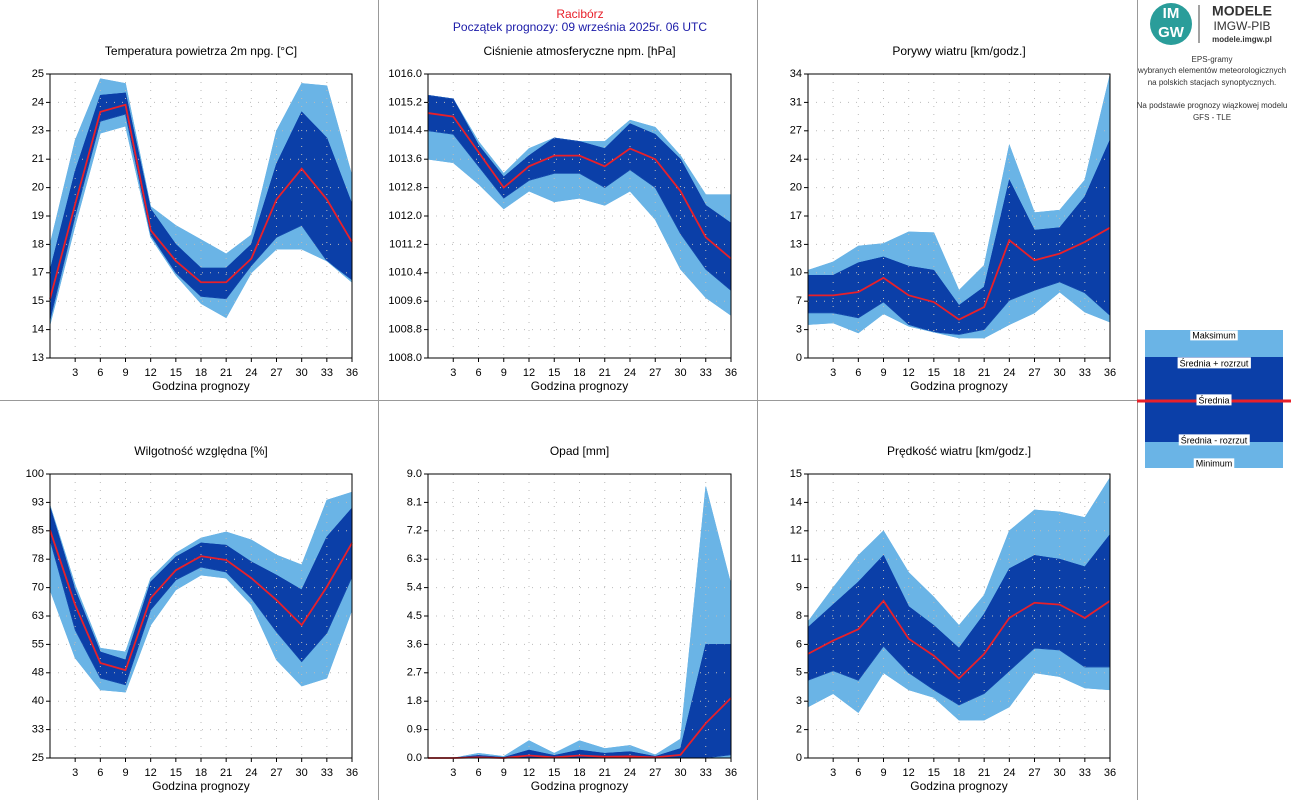  I want to click on y-tick-label: 48, so click(38, 673).